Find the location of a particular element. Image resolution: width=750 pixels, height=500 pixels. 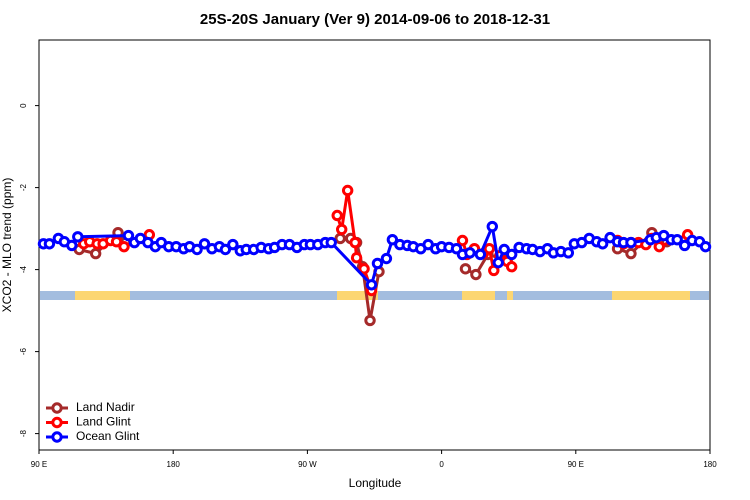

y-tick-label: 0 is located at coordinates (23, 105).